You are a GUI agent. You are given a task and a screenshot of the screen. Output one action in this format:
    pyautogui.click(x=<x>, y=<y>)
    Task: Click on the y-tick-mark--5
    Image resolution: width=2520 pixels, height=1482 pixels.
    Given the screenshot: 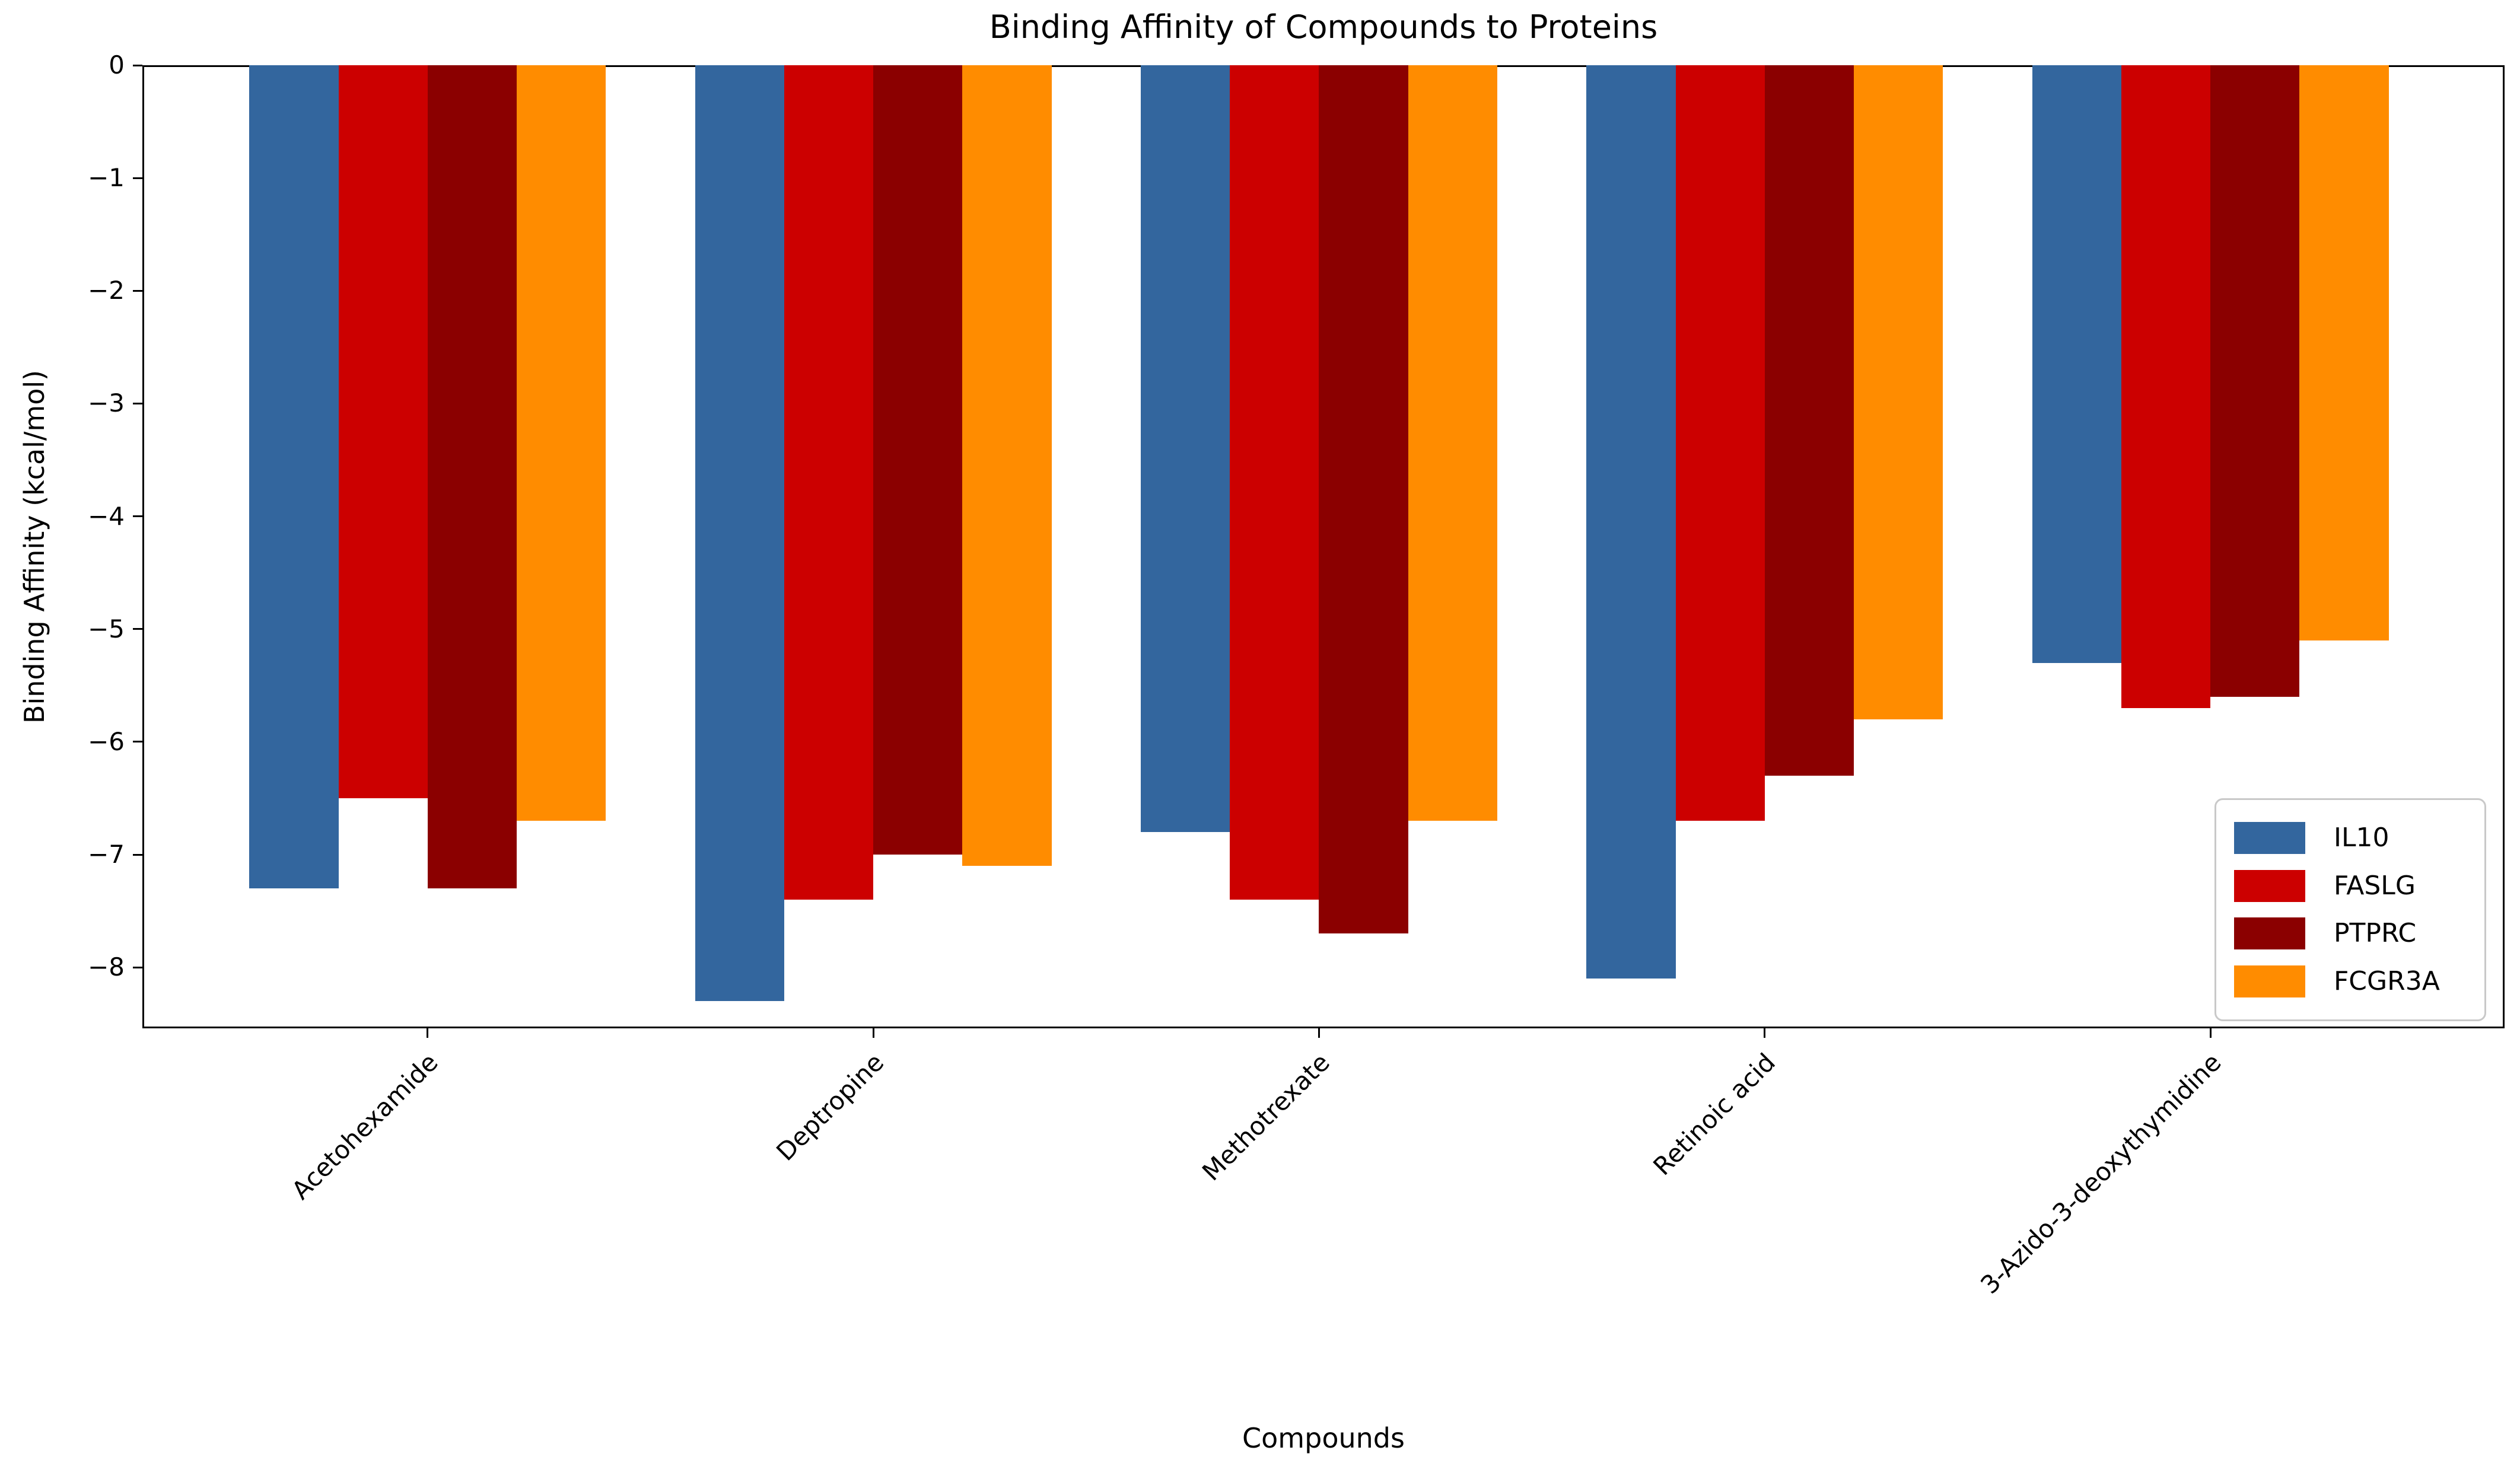 What is the action you would take?
    pyautogui.click(x=137, y=629)
    